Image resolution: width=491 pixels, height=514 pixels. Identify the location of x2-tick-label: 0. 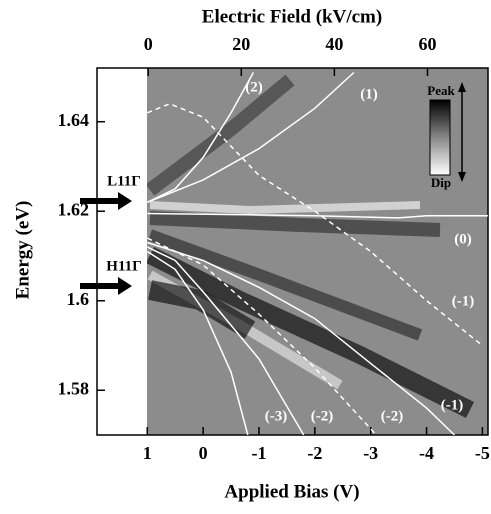
(148, 44).